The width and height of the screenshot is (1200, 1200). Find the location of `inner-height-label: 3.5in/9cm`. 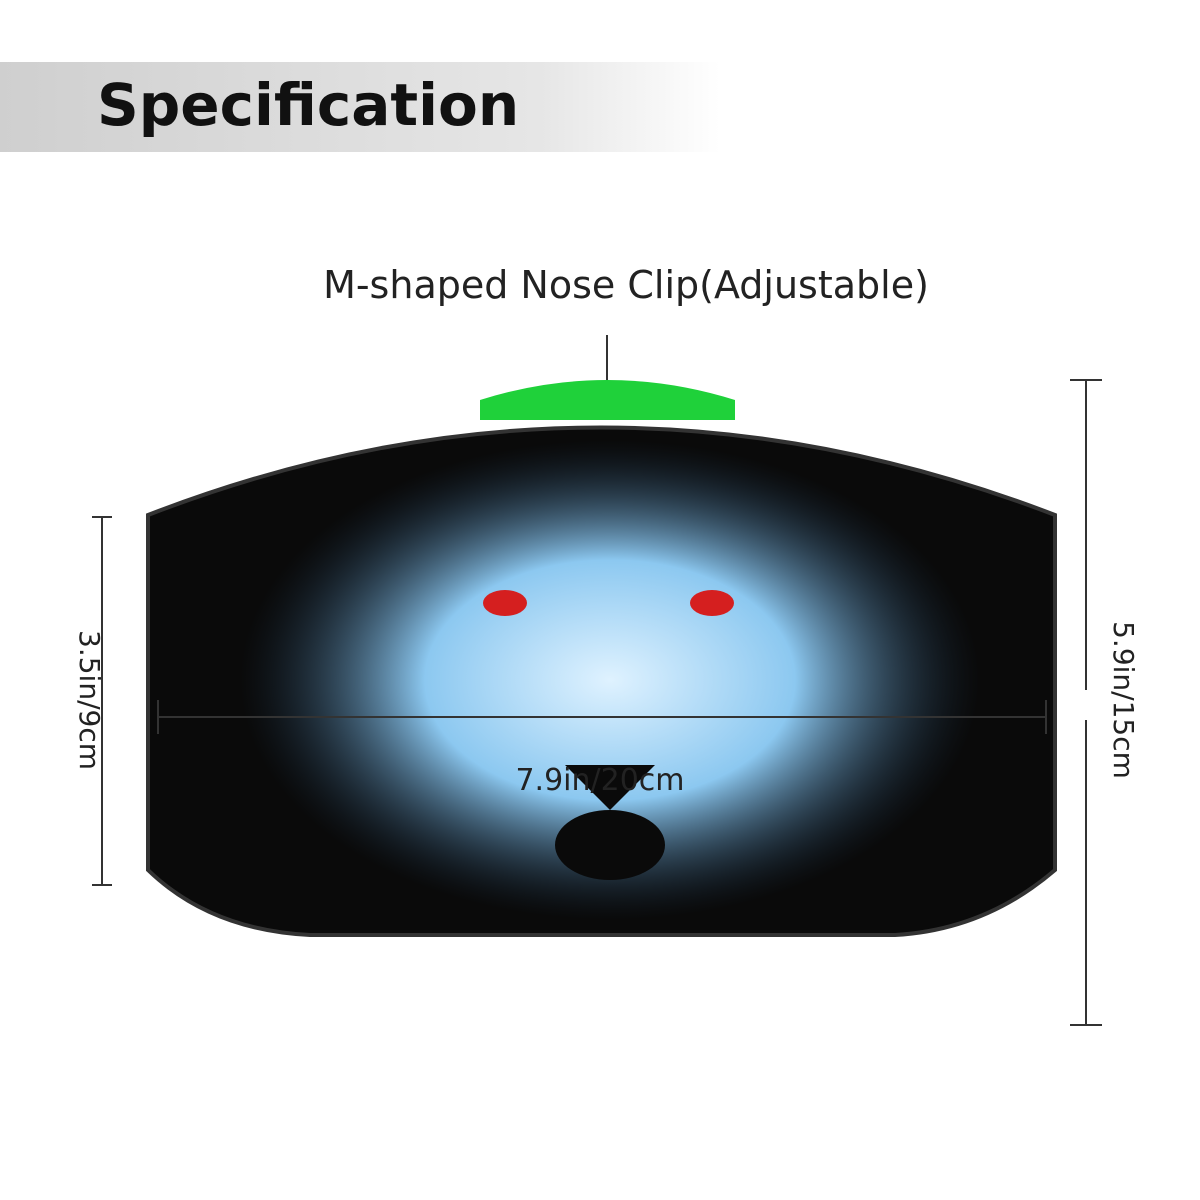

inner-height-label: 3.5in/9cm is located at coordinates (89, 700).